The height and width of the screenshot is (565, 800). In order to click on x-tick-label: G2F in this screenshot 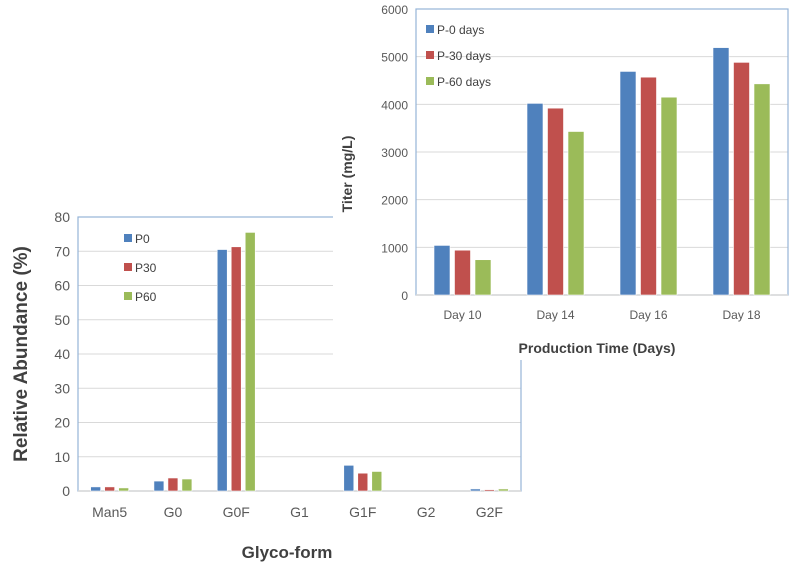, I will do `click(489, 512)`.